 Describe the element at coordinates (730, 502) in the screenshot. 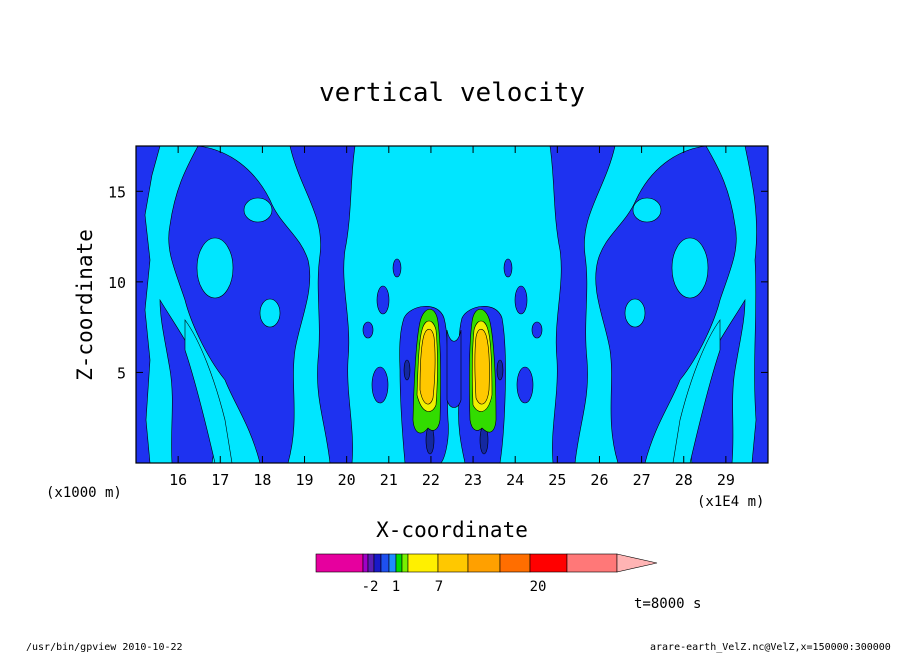

I see `x-unit-label: (x1E4 m)` at that location.